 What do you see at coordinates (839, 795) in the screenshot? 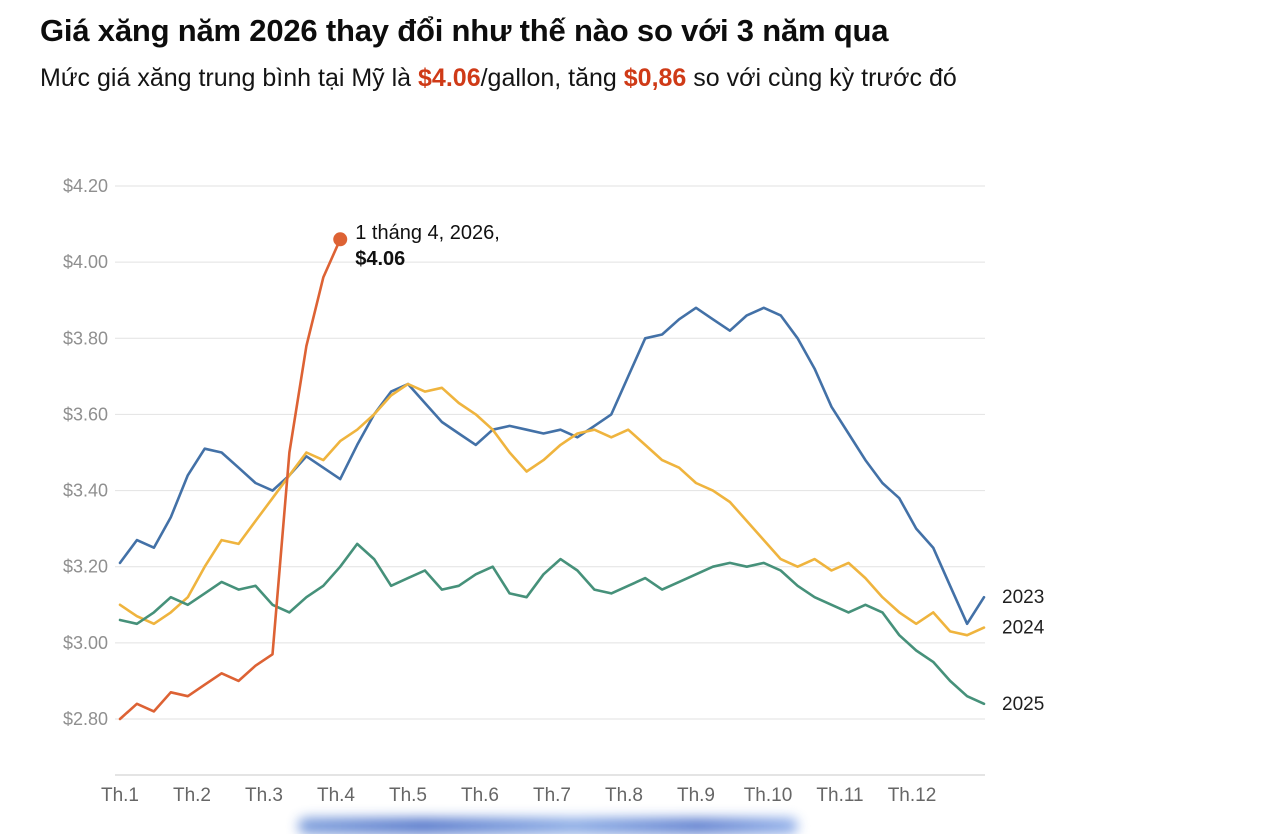
I see `x-tick-label: Th.11` at bounding box center [839, 795].